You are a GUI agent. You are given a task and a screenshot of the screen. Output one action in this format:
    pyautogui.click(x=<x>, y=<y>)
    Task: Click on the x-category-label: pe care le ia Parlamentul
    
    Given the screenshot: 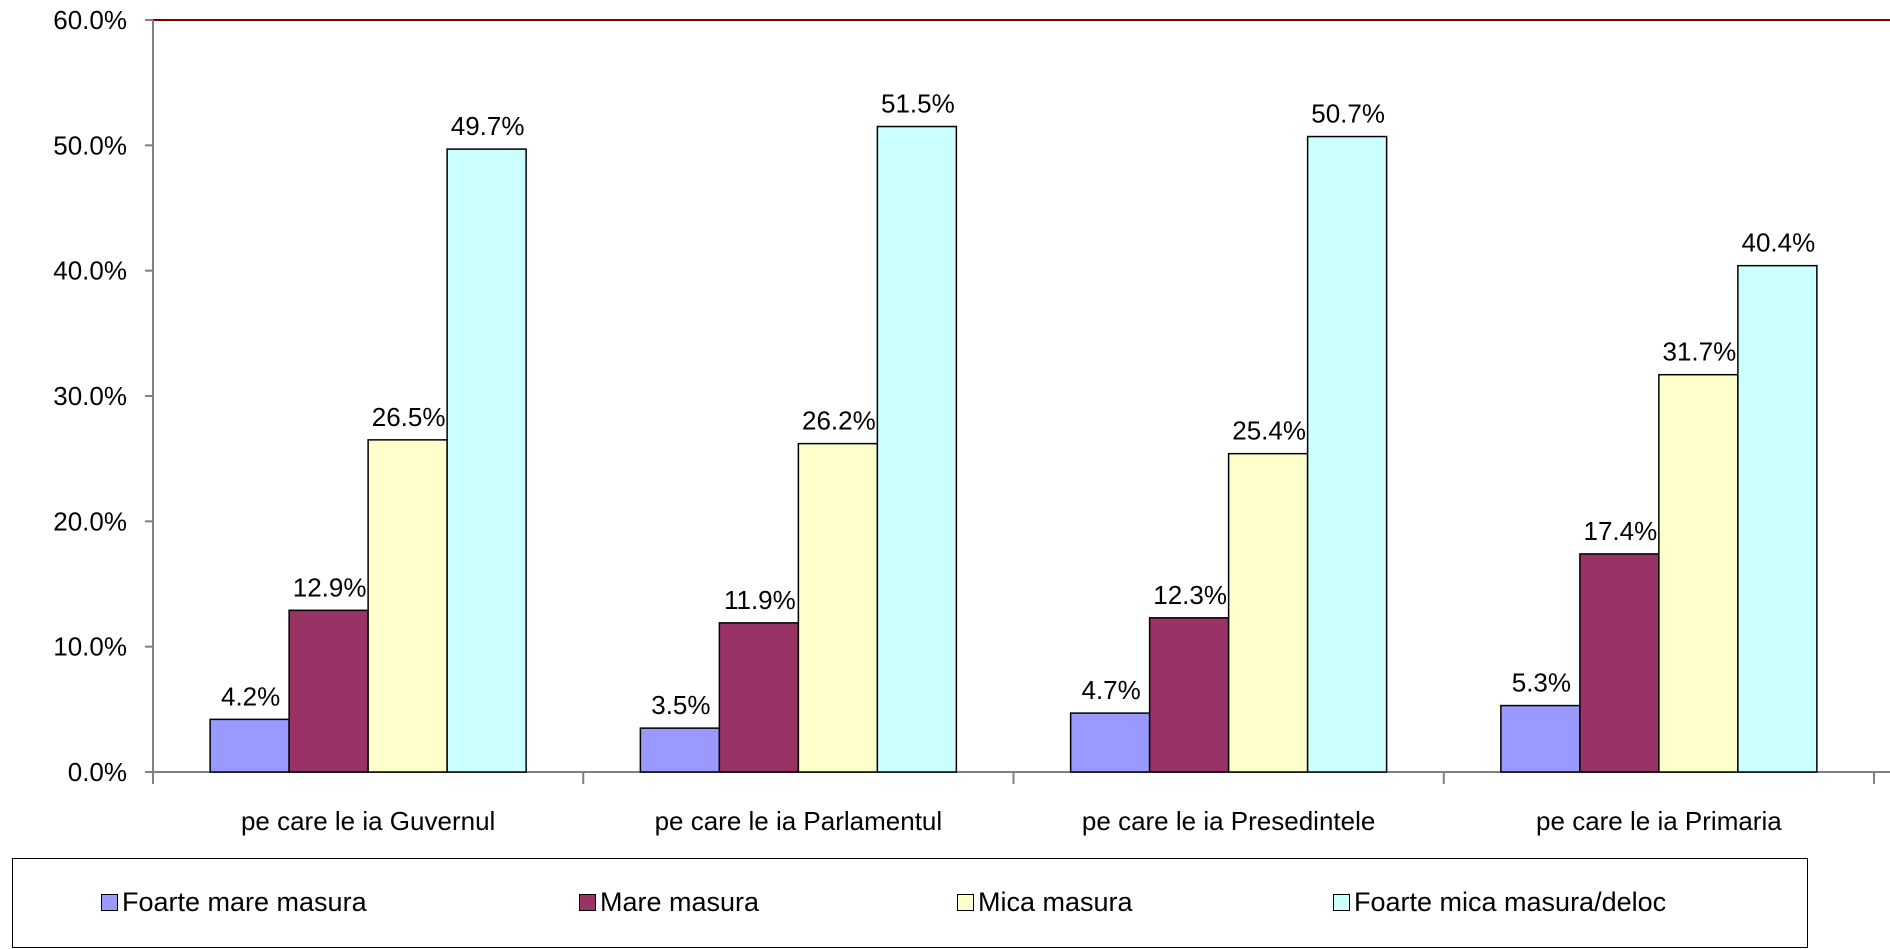 What is the action you would take?
    pyautogui.click(x=799, y=821)
    